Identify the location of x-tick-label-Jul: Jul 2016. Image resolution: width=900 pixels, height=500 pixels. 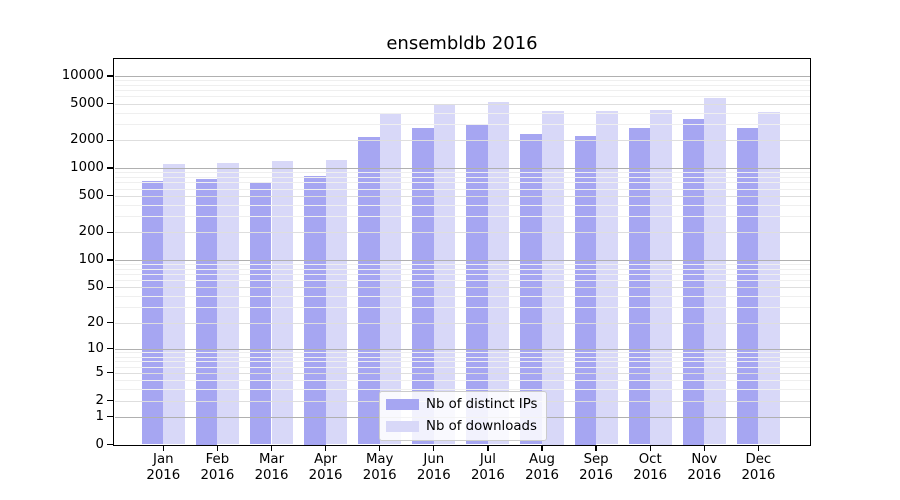
(487, 467).